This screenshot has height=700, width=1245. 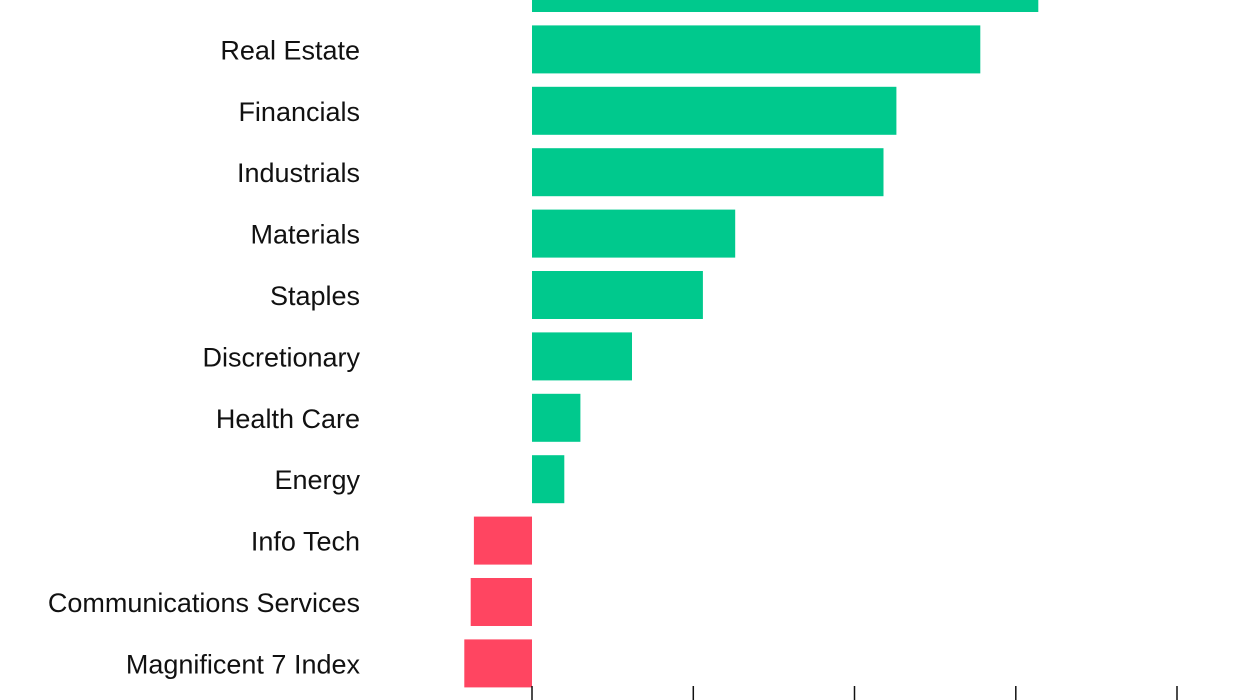 What do you see at coordinates (556, 417) in the screenshot?
I see `bar-health-care` at bounding box center [556, 417].